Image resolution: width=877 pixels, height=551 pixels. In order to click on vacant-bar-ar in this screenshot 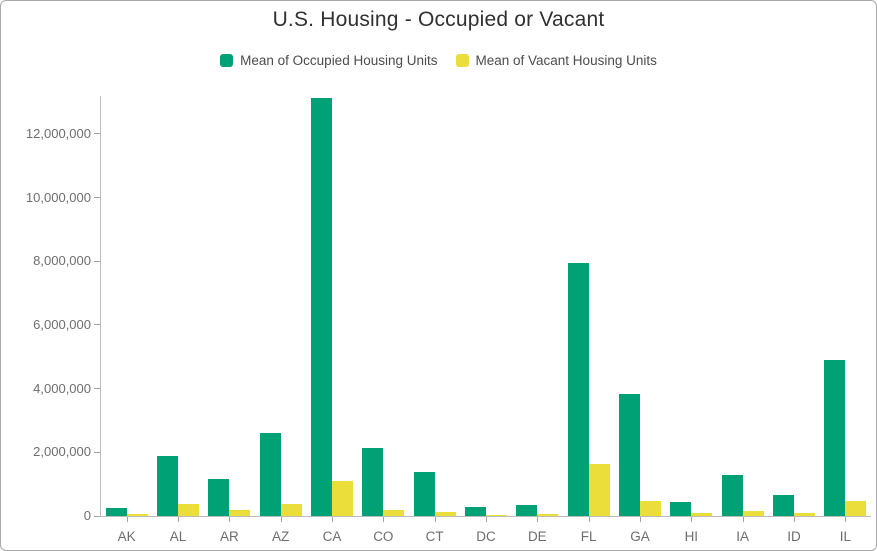, I will do `click(240, 513)`.